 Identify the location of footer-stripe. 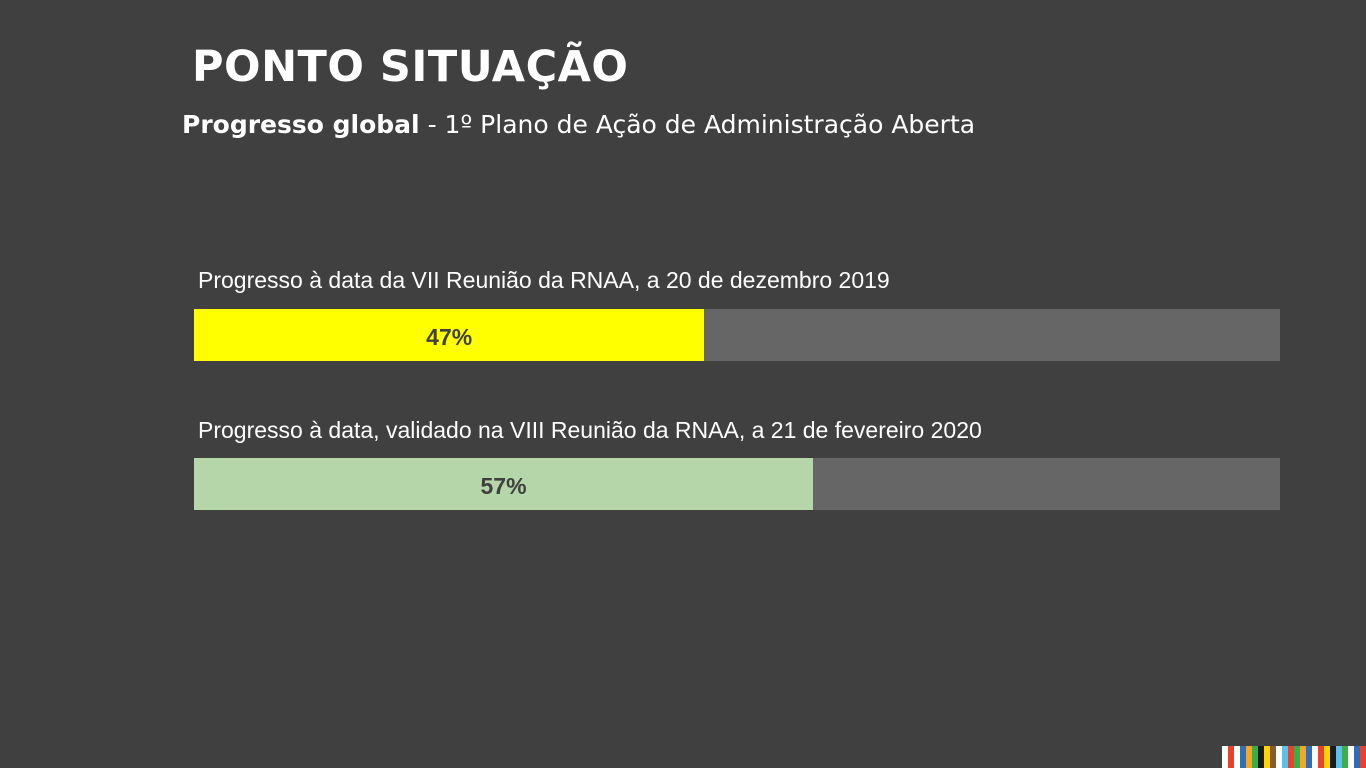
(1363, 757).